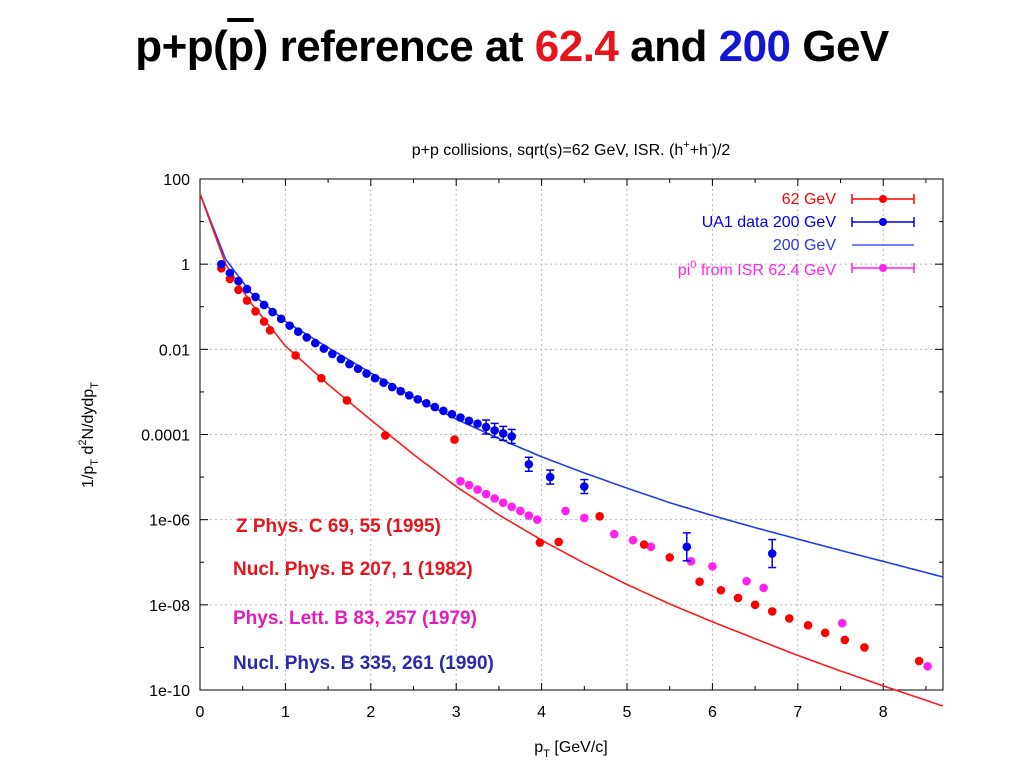  Describe the element at coordinates (240, 46) in the screenshot. I see `title-pbar: p` at that location.